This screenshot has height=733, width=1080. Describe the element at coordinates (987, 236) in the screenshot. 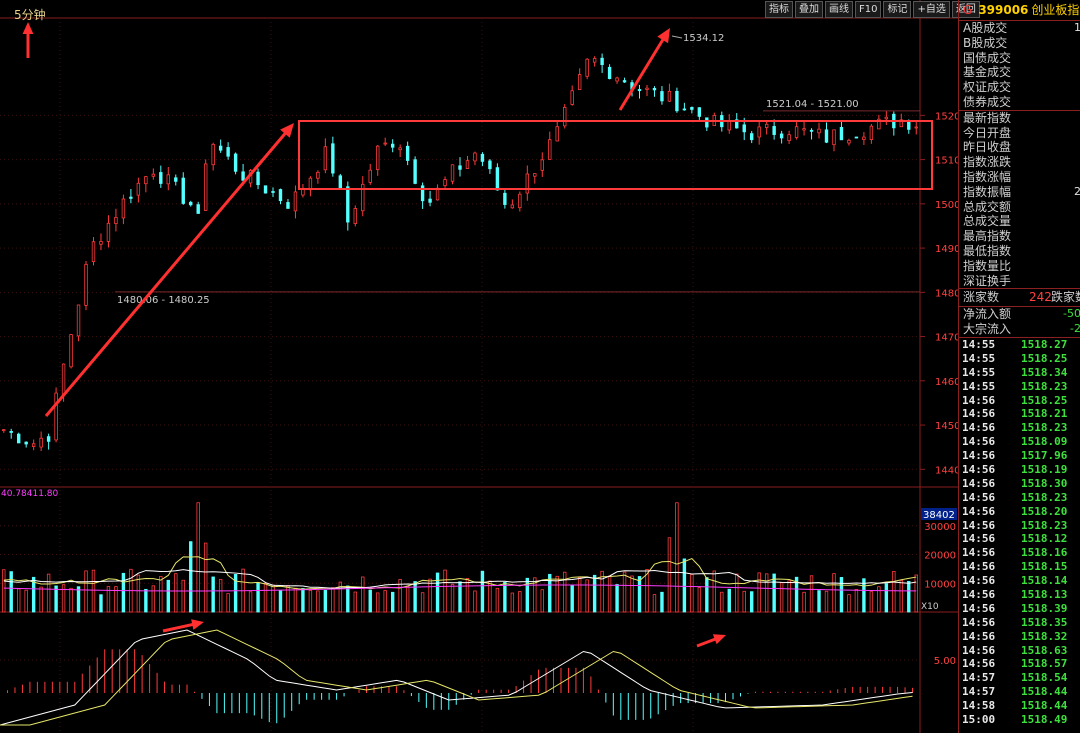

I see `index-stat-label: 最高指数` at that location.